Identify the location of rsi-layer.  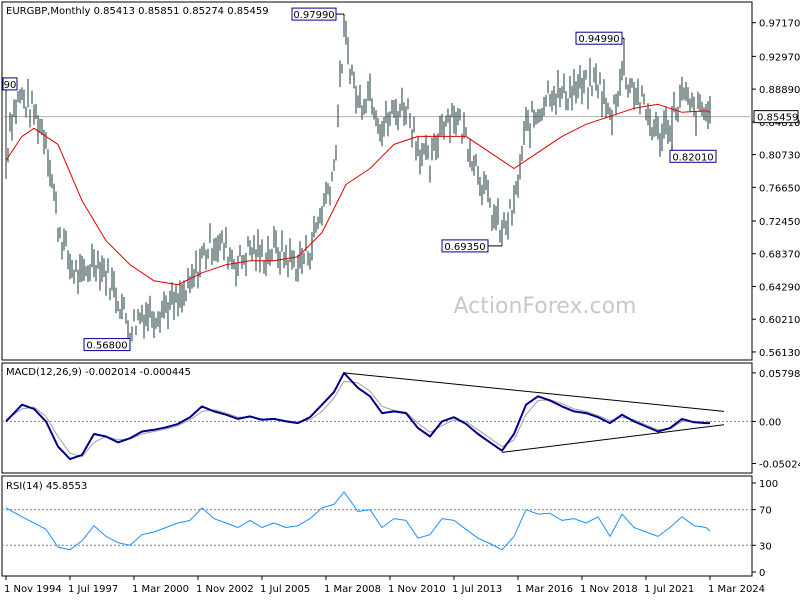
(377, 521).